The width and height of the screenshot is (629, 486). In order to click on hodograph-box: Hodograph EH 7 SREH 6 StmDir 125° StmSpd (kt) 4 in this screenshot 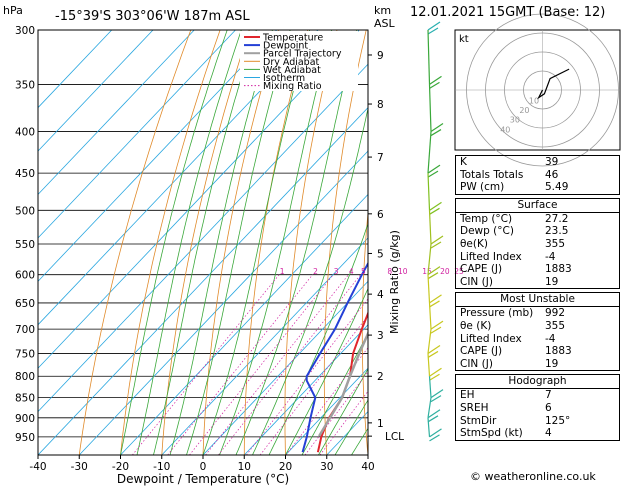, I will do `click(537, 407)`.